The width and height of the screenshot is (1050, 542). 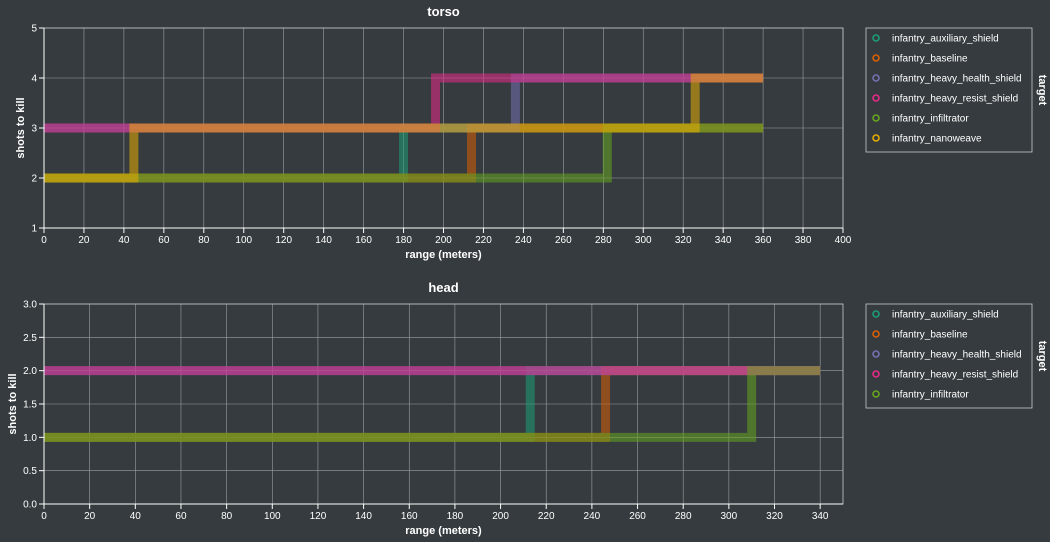 I want to click on y-tick-label: 5, so click(x=34, y=29).